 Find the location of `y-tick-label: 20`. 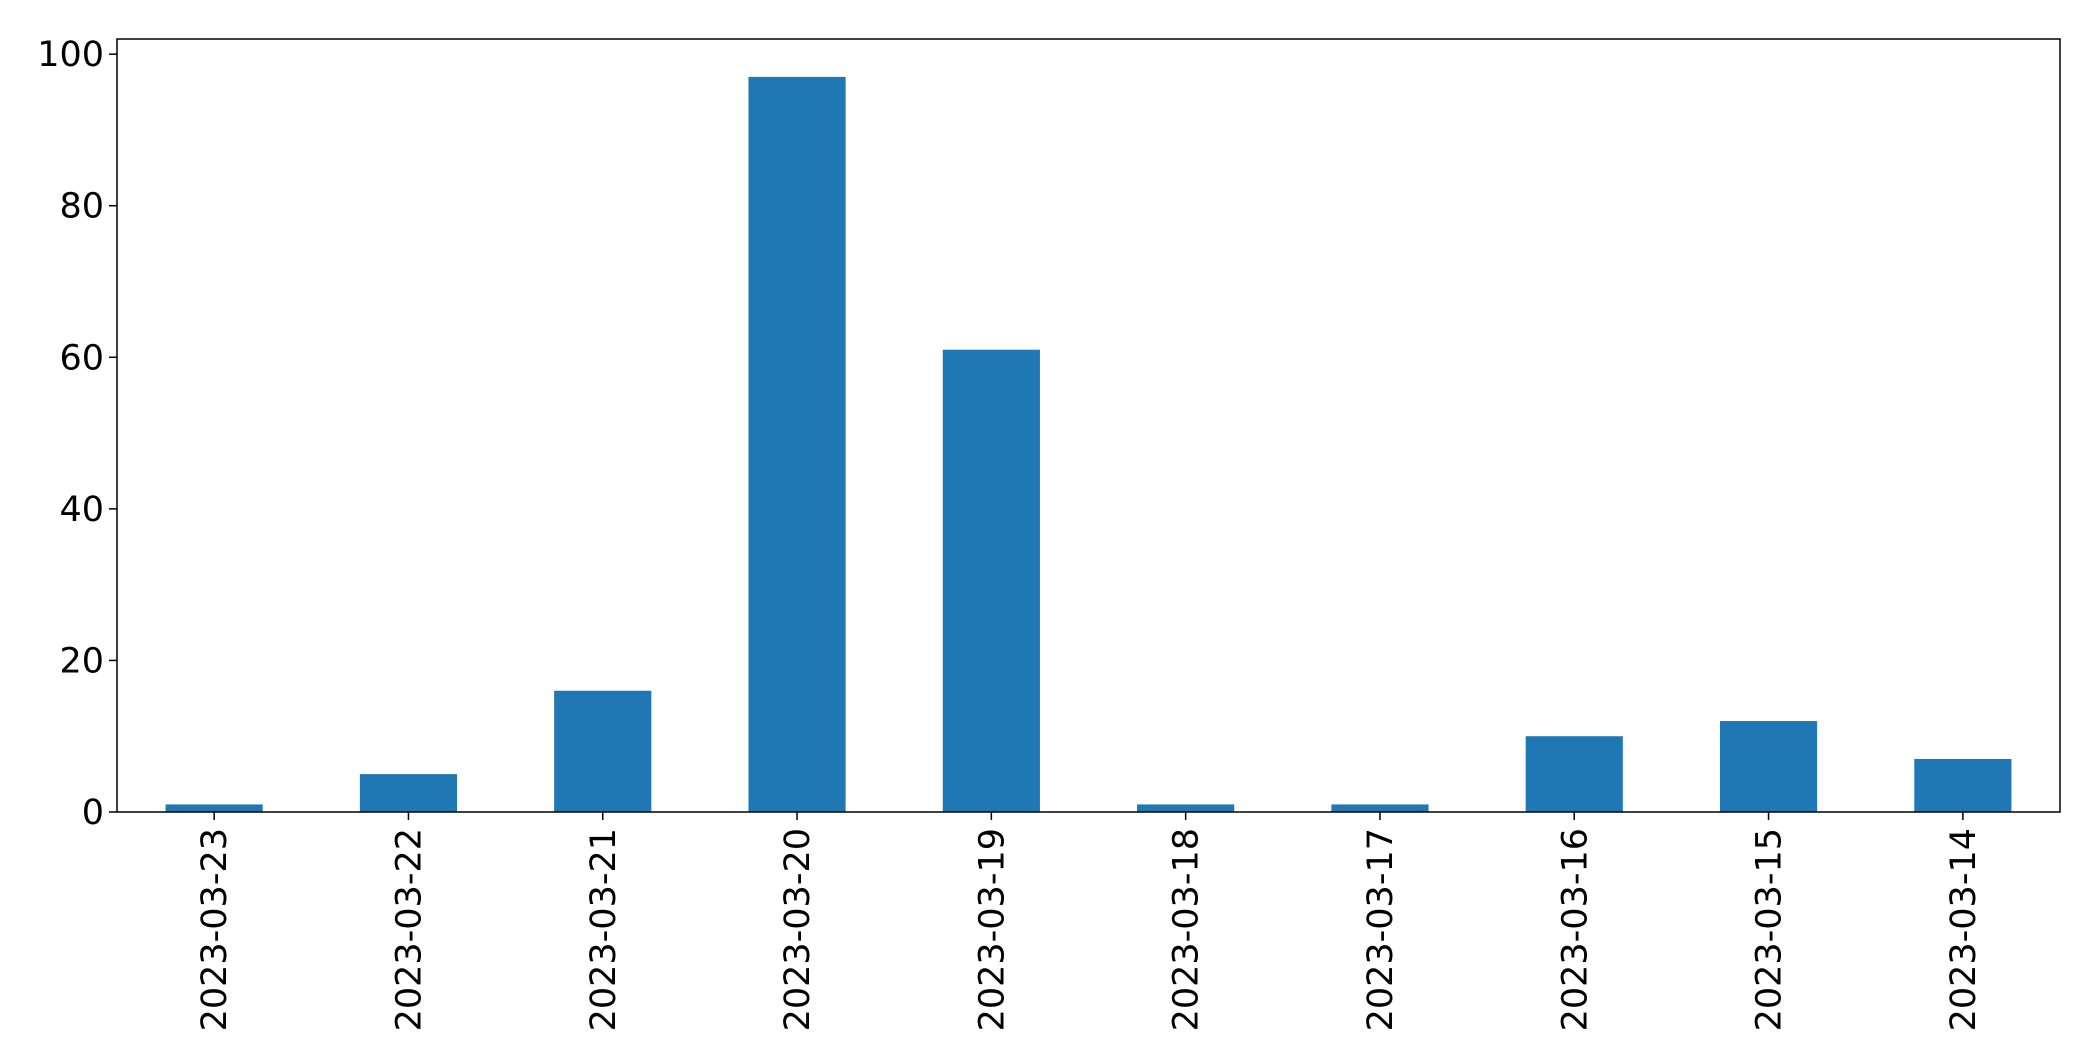

y-tick-label: 20 is located at coordinates (81, 661).